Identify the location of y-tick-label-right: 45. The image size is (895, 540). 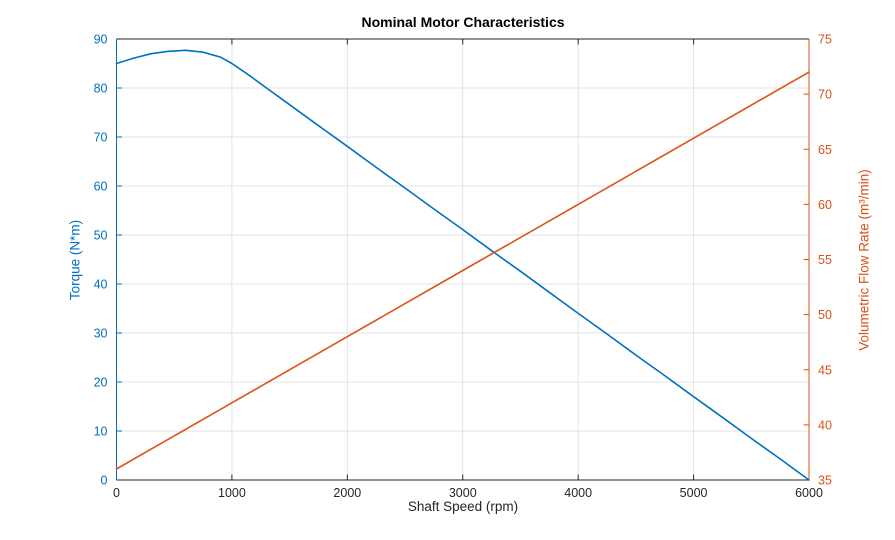
(825, 370).